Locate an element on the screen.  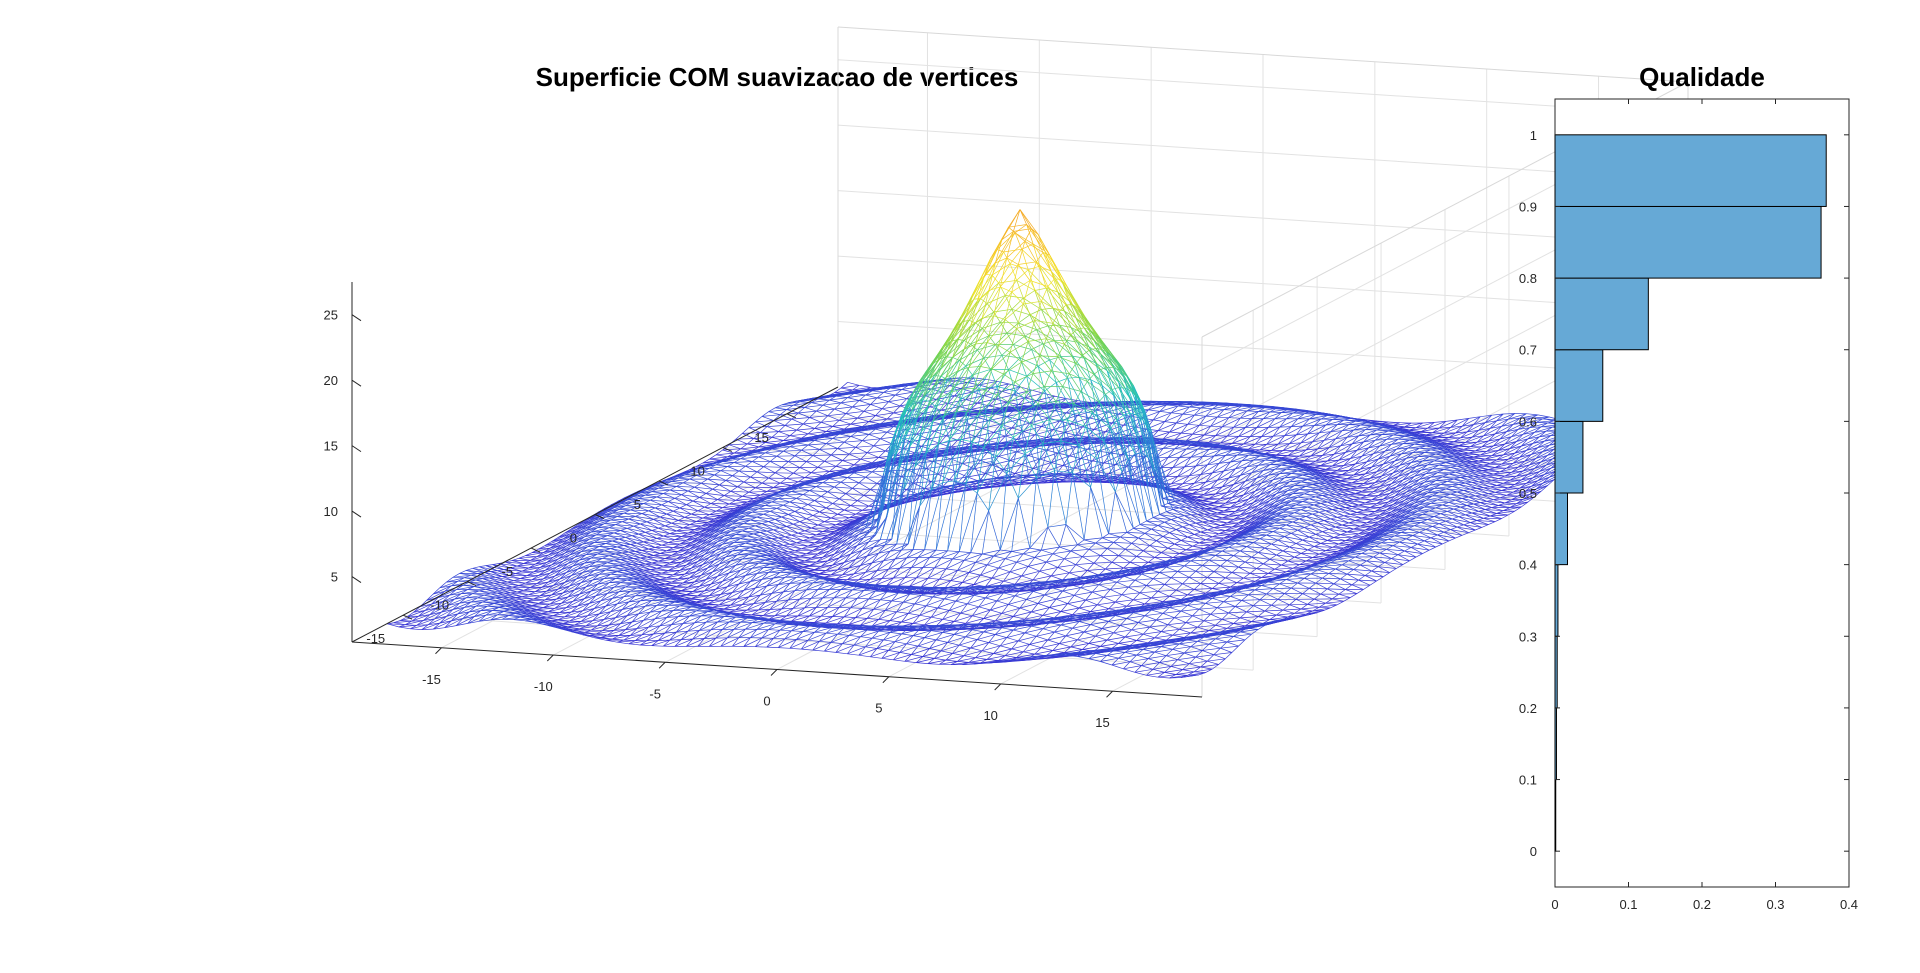
grid-line is located at coordinates (1263, 218).